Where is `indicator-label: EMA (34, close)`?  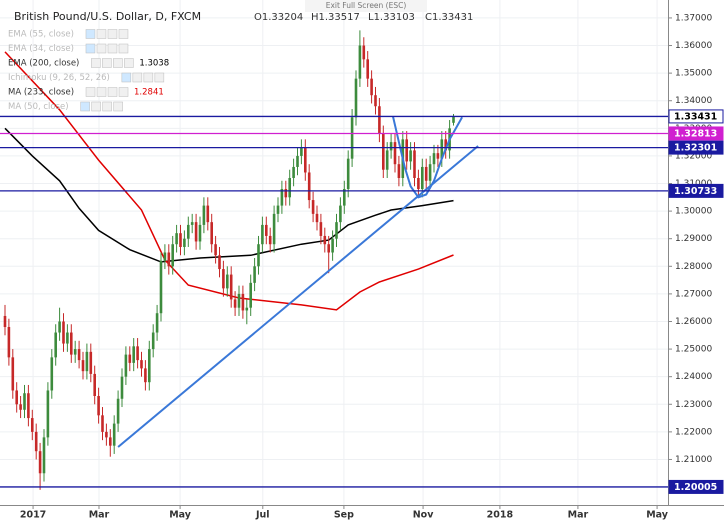
indicator-label: EMA (34, close) is located at coordinates (41, 49).